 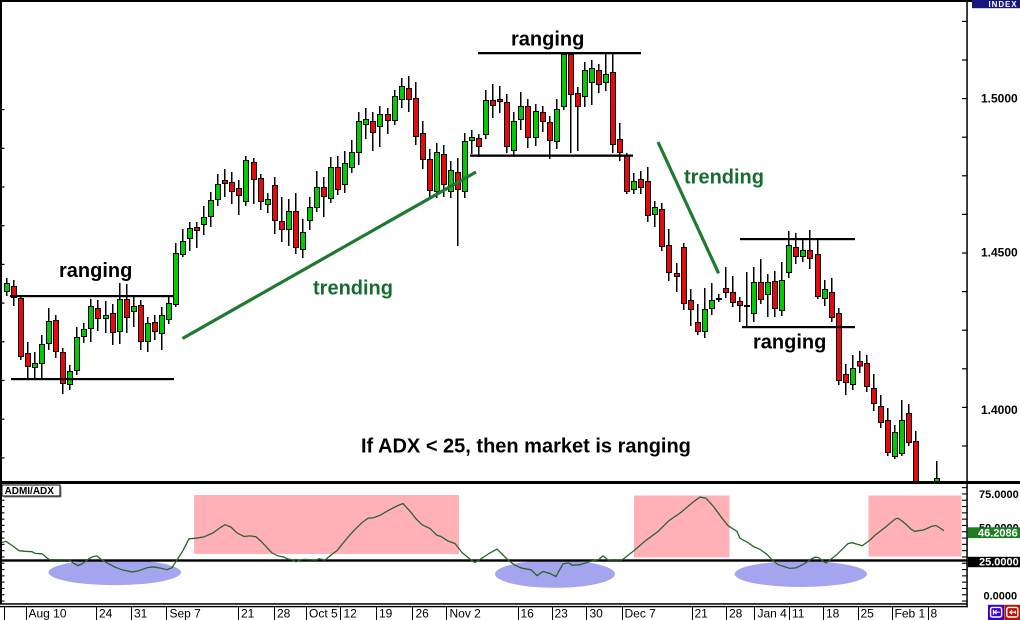 What do you see at coordinates (48, 613) in the screenshot?
I see `svg-text: Aug 10` at bounding box center [48, 613].